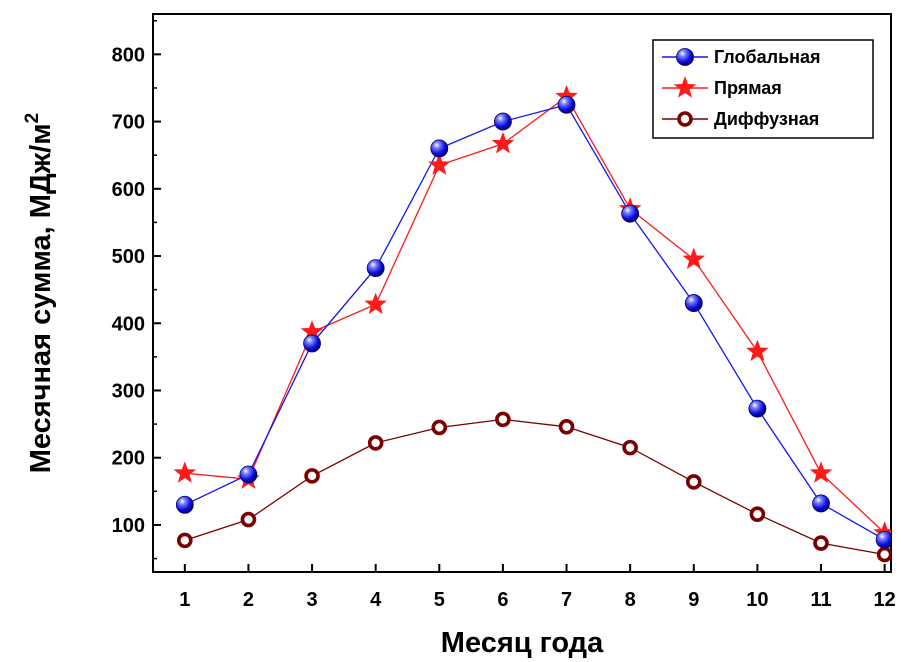  What do you see at coordinates (311, 600) in the screenshot?
I see `x-tick-label: 3` at bounding box center [311, 600].